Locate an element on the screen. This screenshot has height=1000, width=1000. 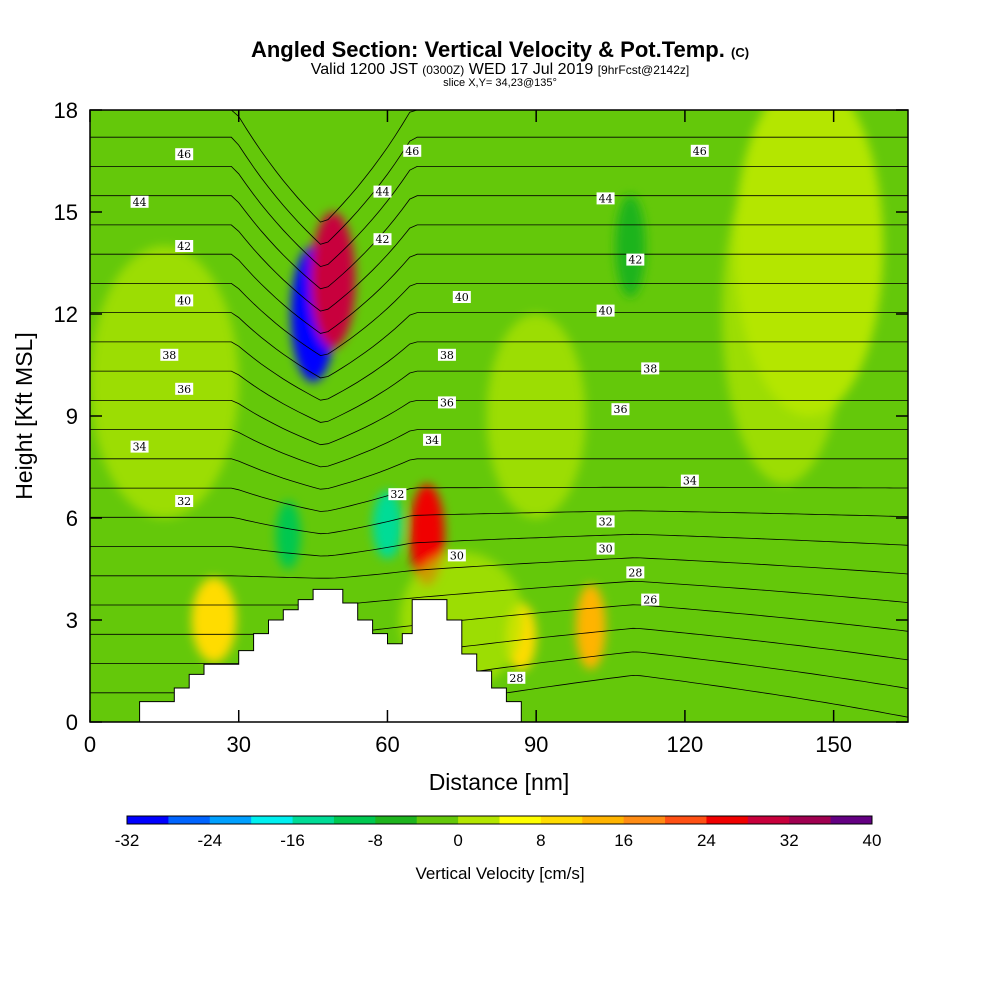
colorbar-tick-label: 16 is located at coordinates (623, 840).